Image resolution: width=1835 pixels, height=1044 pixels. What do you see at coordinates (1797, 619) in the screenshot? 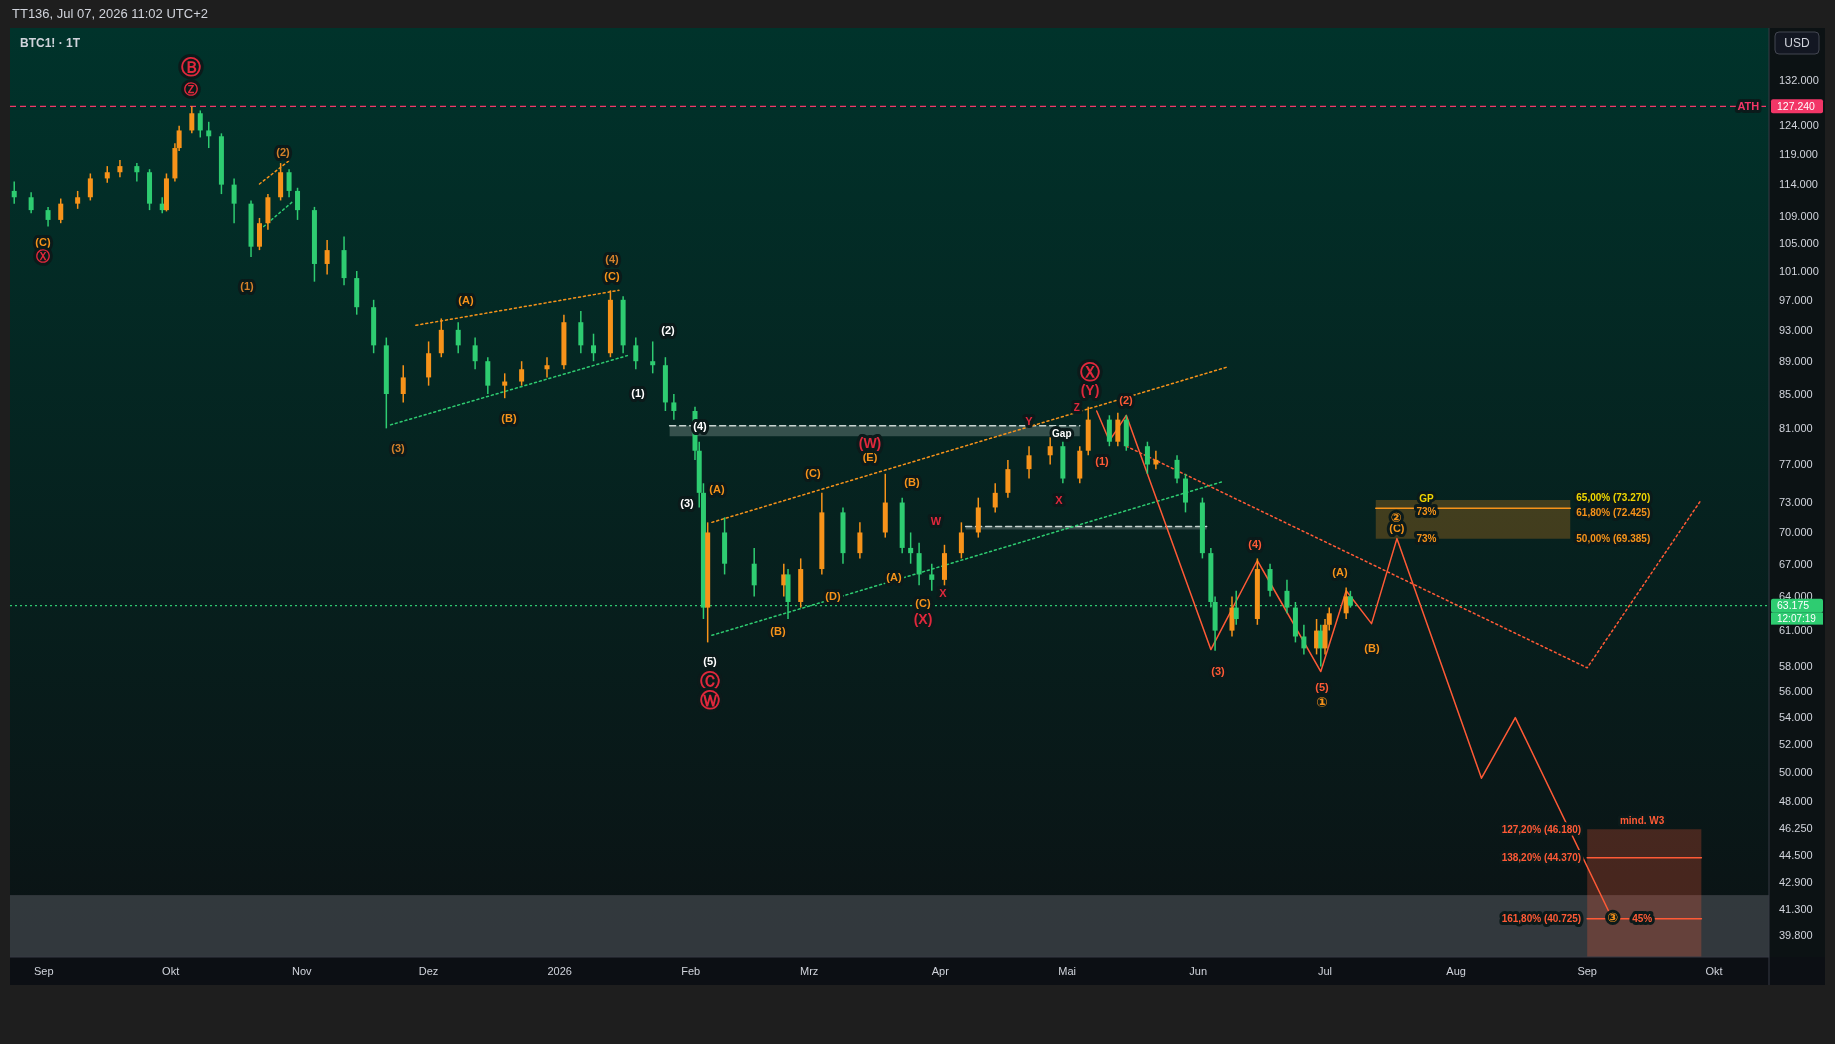
I see `text: 12:07:19` at bounding box center [1797, 619].